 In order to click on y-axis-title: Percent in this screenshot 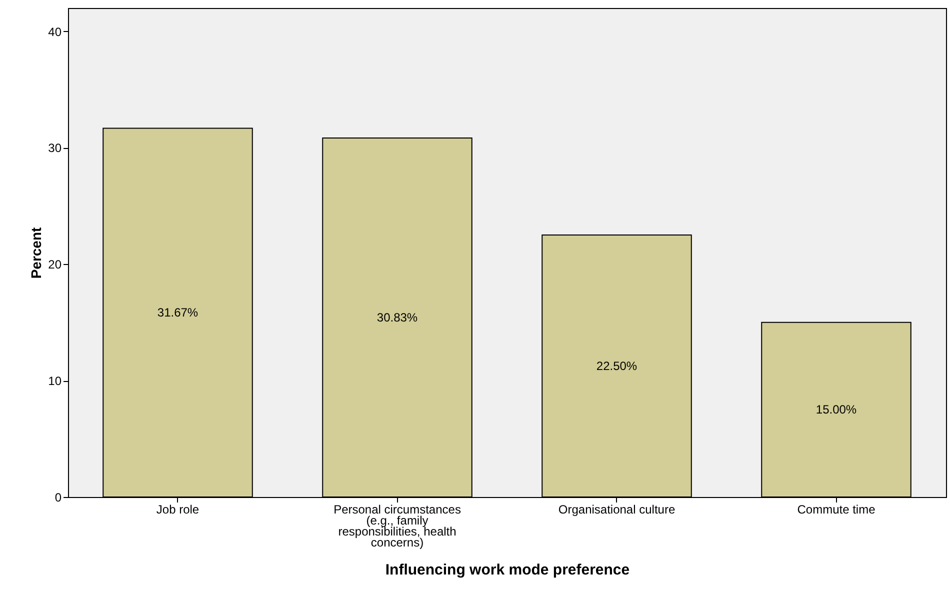, I will do `click(36, 252)`.